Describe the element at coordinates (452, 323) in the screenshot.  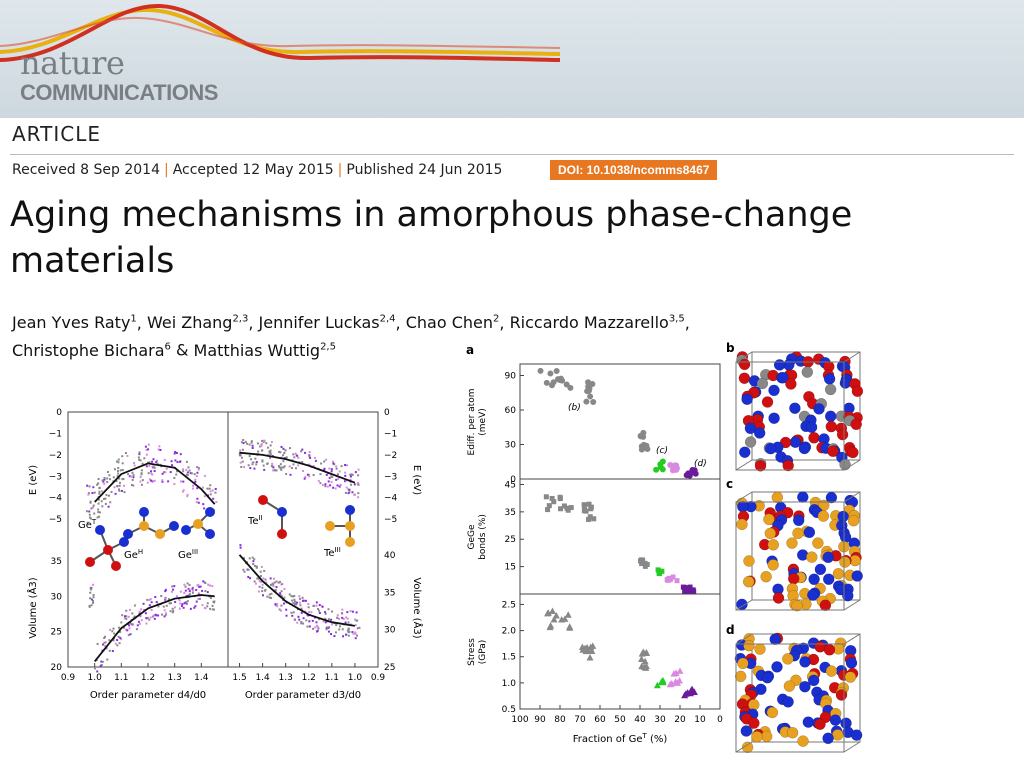
I see `author: Chao Chen2` at that location.